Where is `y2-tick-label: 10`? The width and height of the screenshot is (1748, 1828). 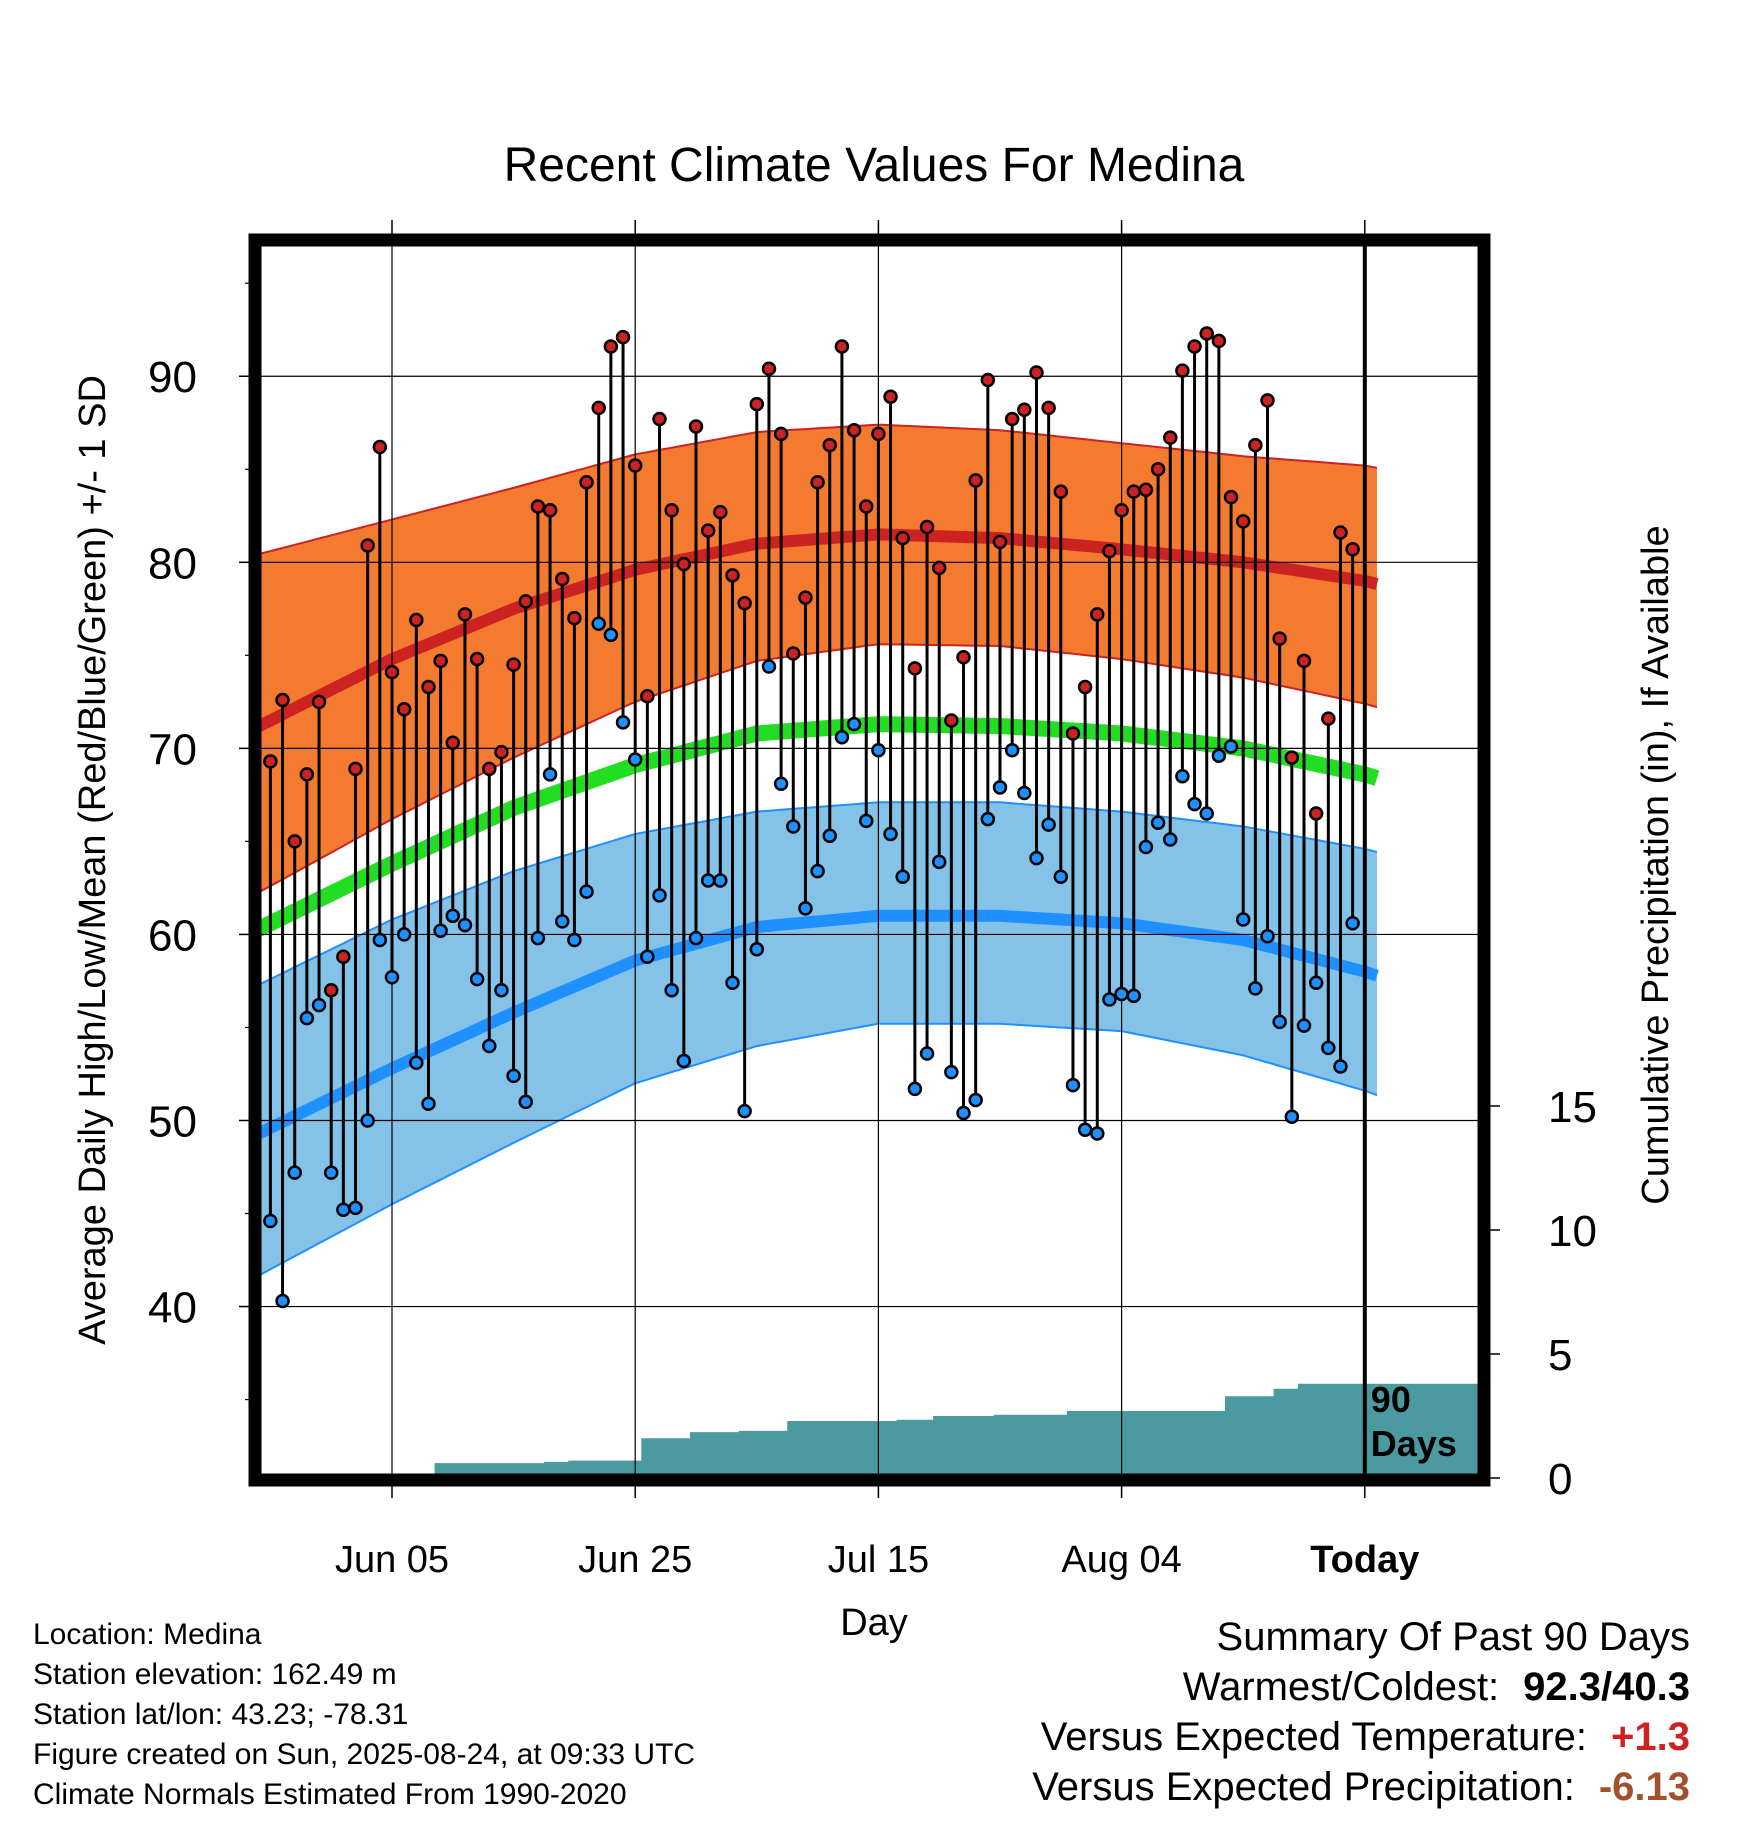
y2-tick-label: 10 is located at coordinates (1572, 1231).